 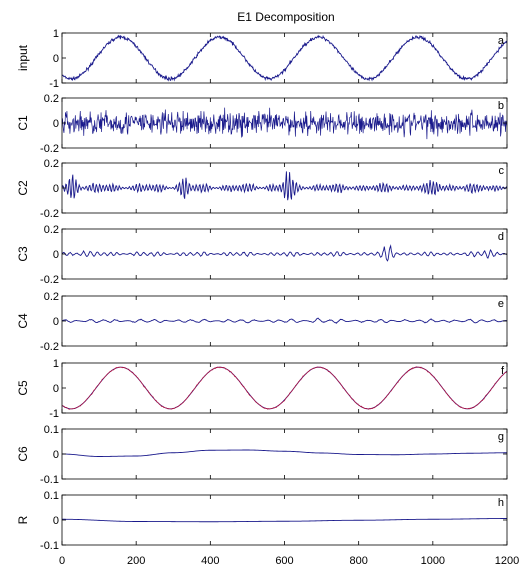 What do you see at coordinates (23, 519) in the screenshot?
I see `y-axis-label: R` at bounding box center [23, 519].